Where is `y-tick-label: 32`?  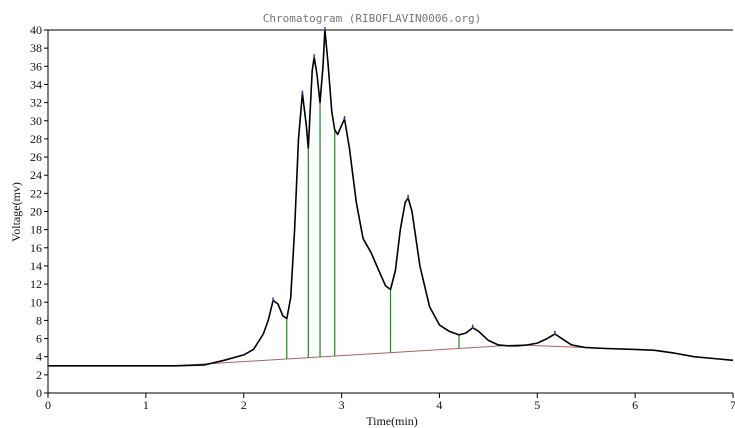
y-tick-label: 32 is located at coordinates (36, 103).